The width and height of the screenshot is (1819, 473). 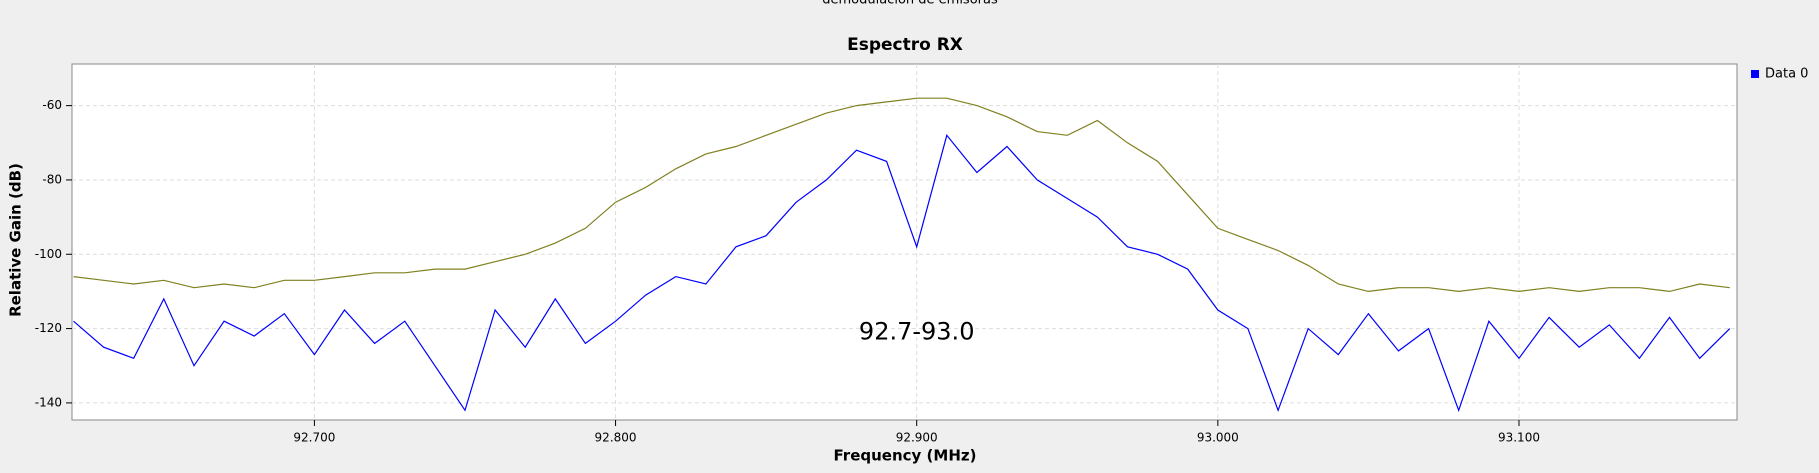 What do you see at coordinates (314, 438) in the screenshot?
I see `x-tick-label: 92.700` at bounding box center [314, 438].